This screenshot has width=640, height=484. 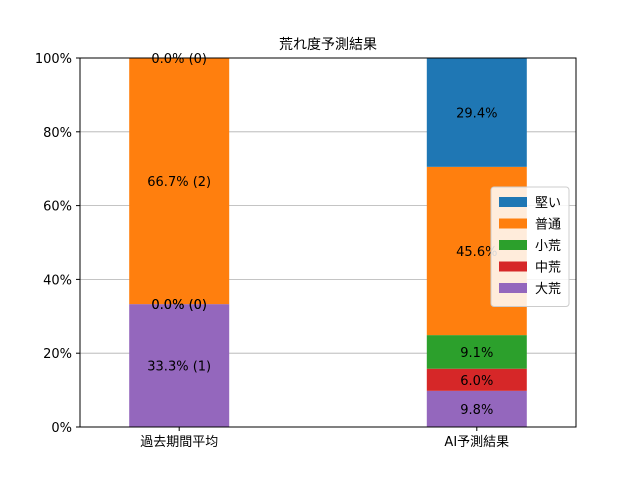 I want to click on data-label: 33.3% (1), so click(x=179, y=367).